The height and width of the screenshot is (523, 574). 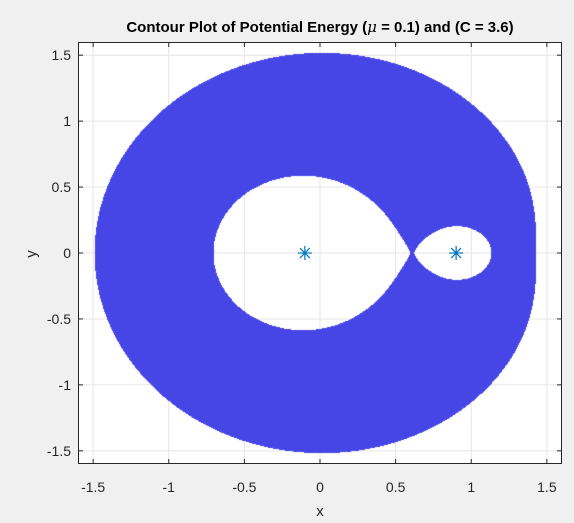 I want to click on y-tick-label: 1, so click(x=67, y=121).